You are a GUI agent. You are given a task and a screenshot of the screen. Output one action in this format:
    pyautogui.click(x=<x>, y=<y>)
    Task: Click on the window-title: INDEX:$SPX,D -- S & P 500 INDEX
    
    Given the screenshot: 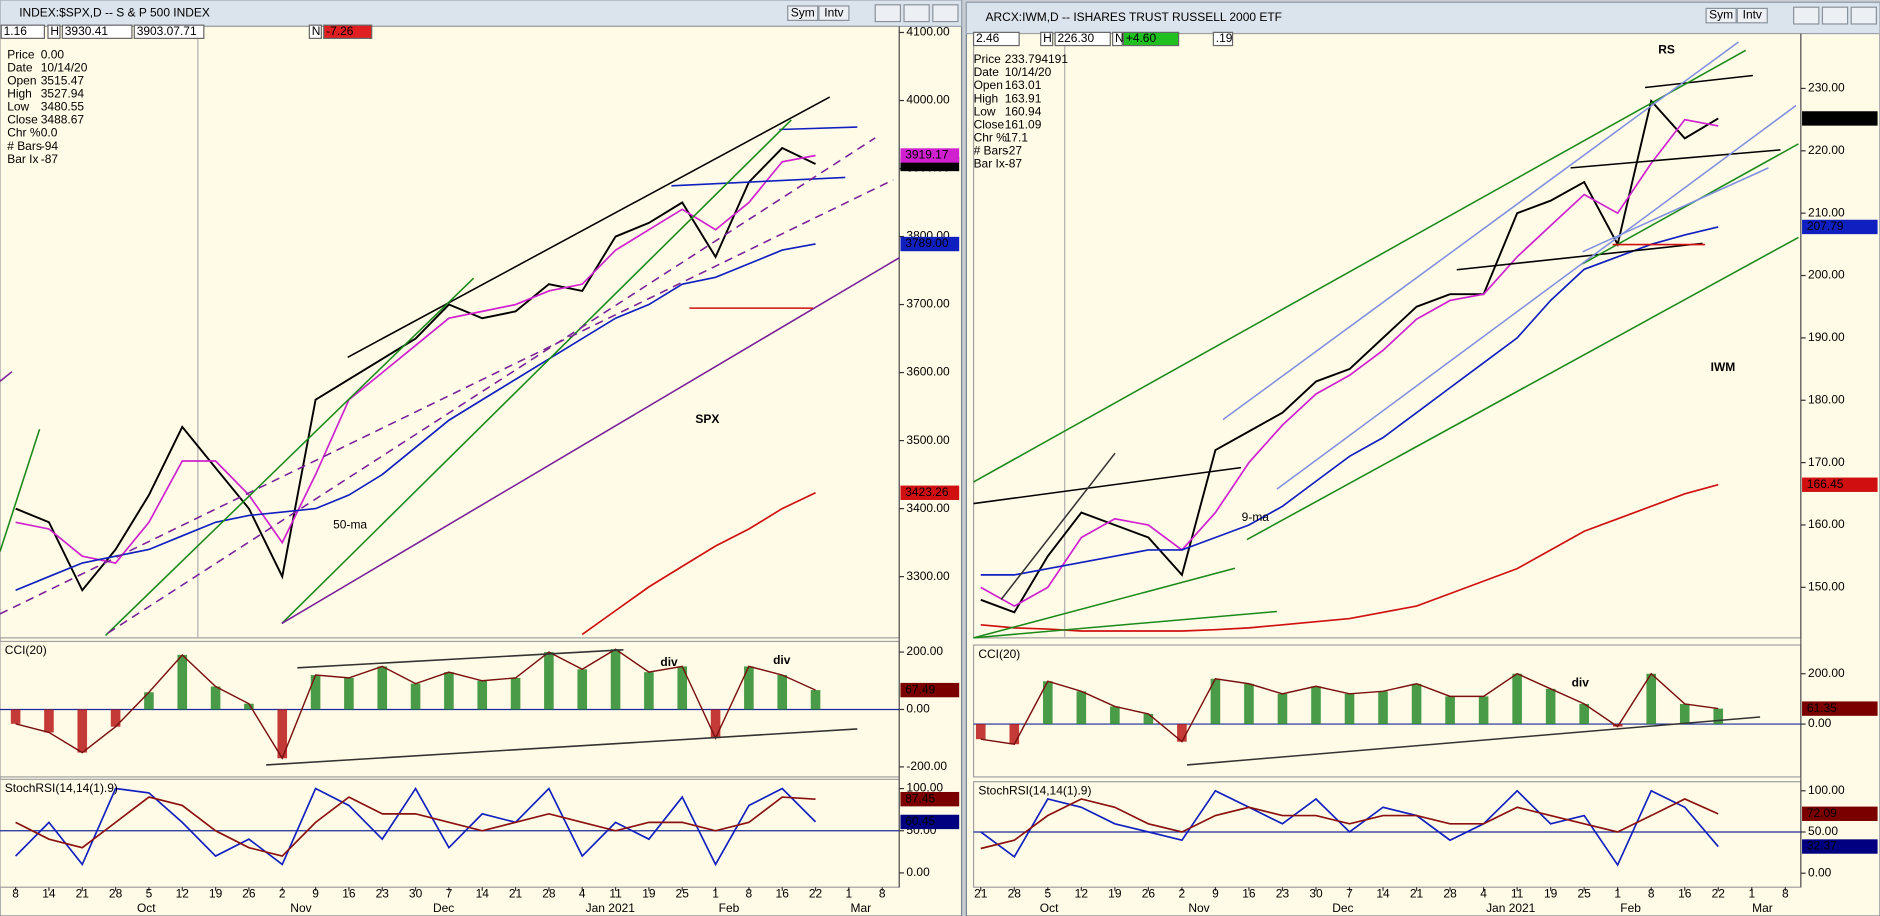 What is the action you would take?
    pyautogui.click(x=114, y=12)
    